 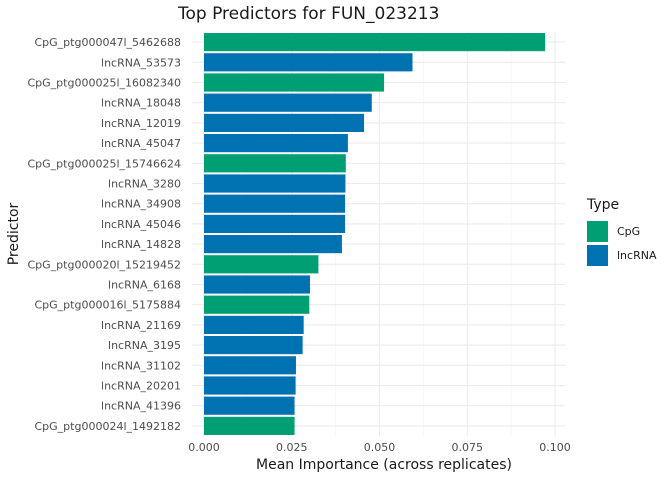 What do you see at coordinates (141, 204) in the screenshot?
I see `y-tick-label: lncRNA_34908` at bounding box center [141, 204].